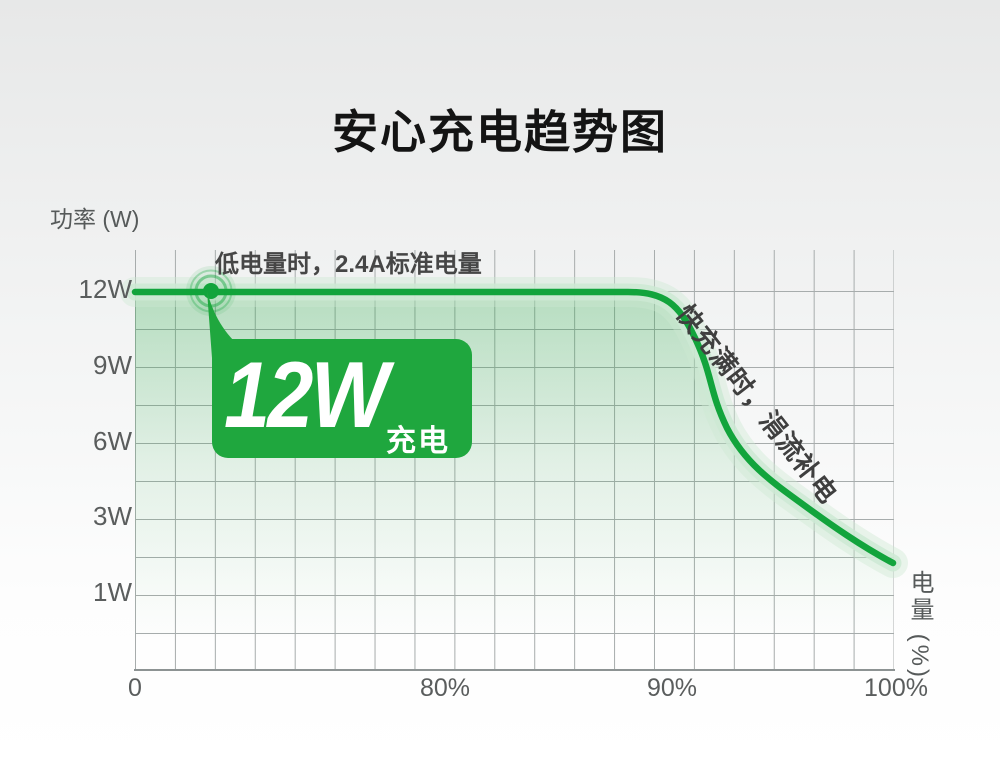 Image resolution: width=1000 pixels, height=763 pixels. I want to click on x-tick-100: 100%, so click(896, 688).